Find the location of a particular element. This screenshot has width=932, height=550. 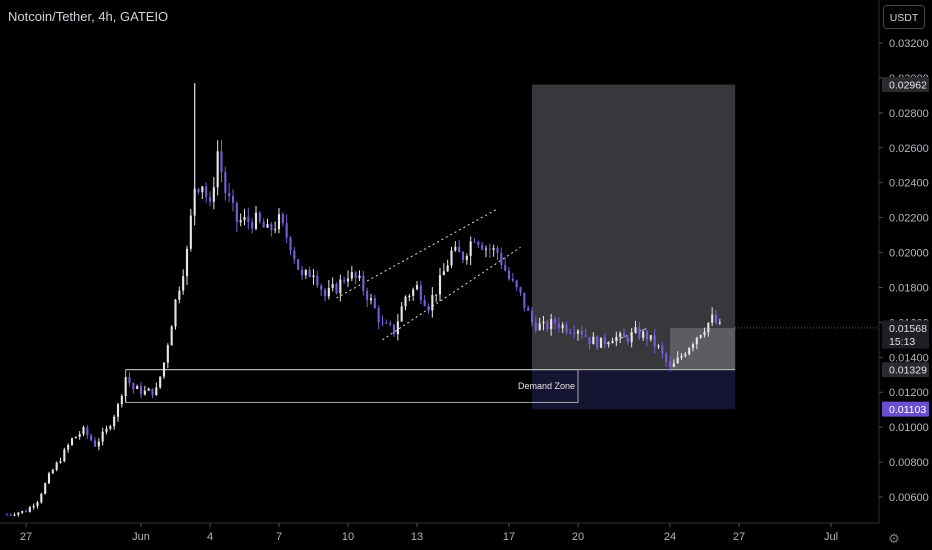

price-tick-label: 0.00600 is located at coordinates (909, 498).